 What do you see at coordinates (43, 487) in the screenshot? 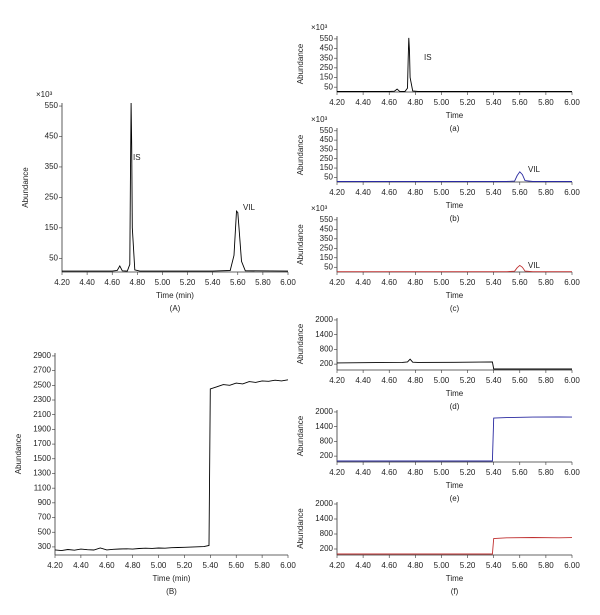
I see `y-tick-label: 1100` at bounding box center [43, 487].